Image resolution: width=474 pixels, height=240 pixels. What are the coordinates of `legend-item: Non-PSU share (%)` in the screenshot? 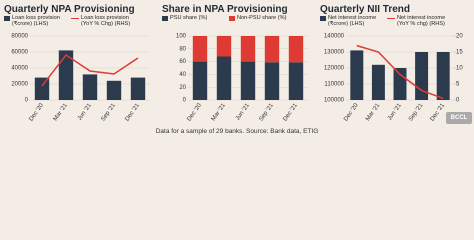 It's located at (261, 18).